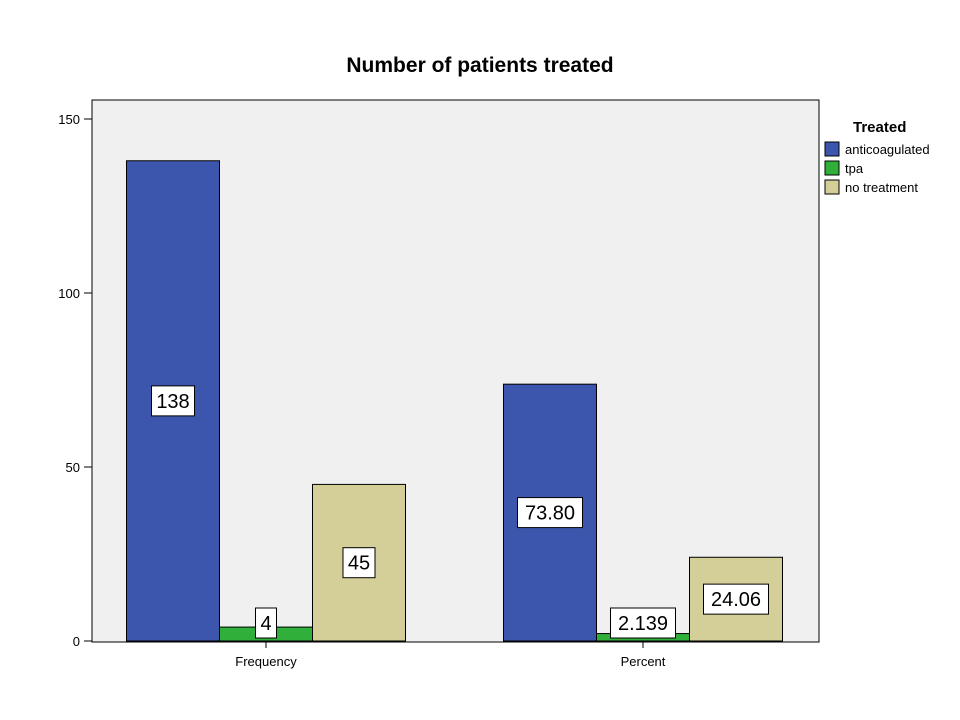 This screenshot has height=720, width=960. I want to click on y-tick-label: 0, so click(76, 641).